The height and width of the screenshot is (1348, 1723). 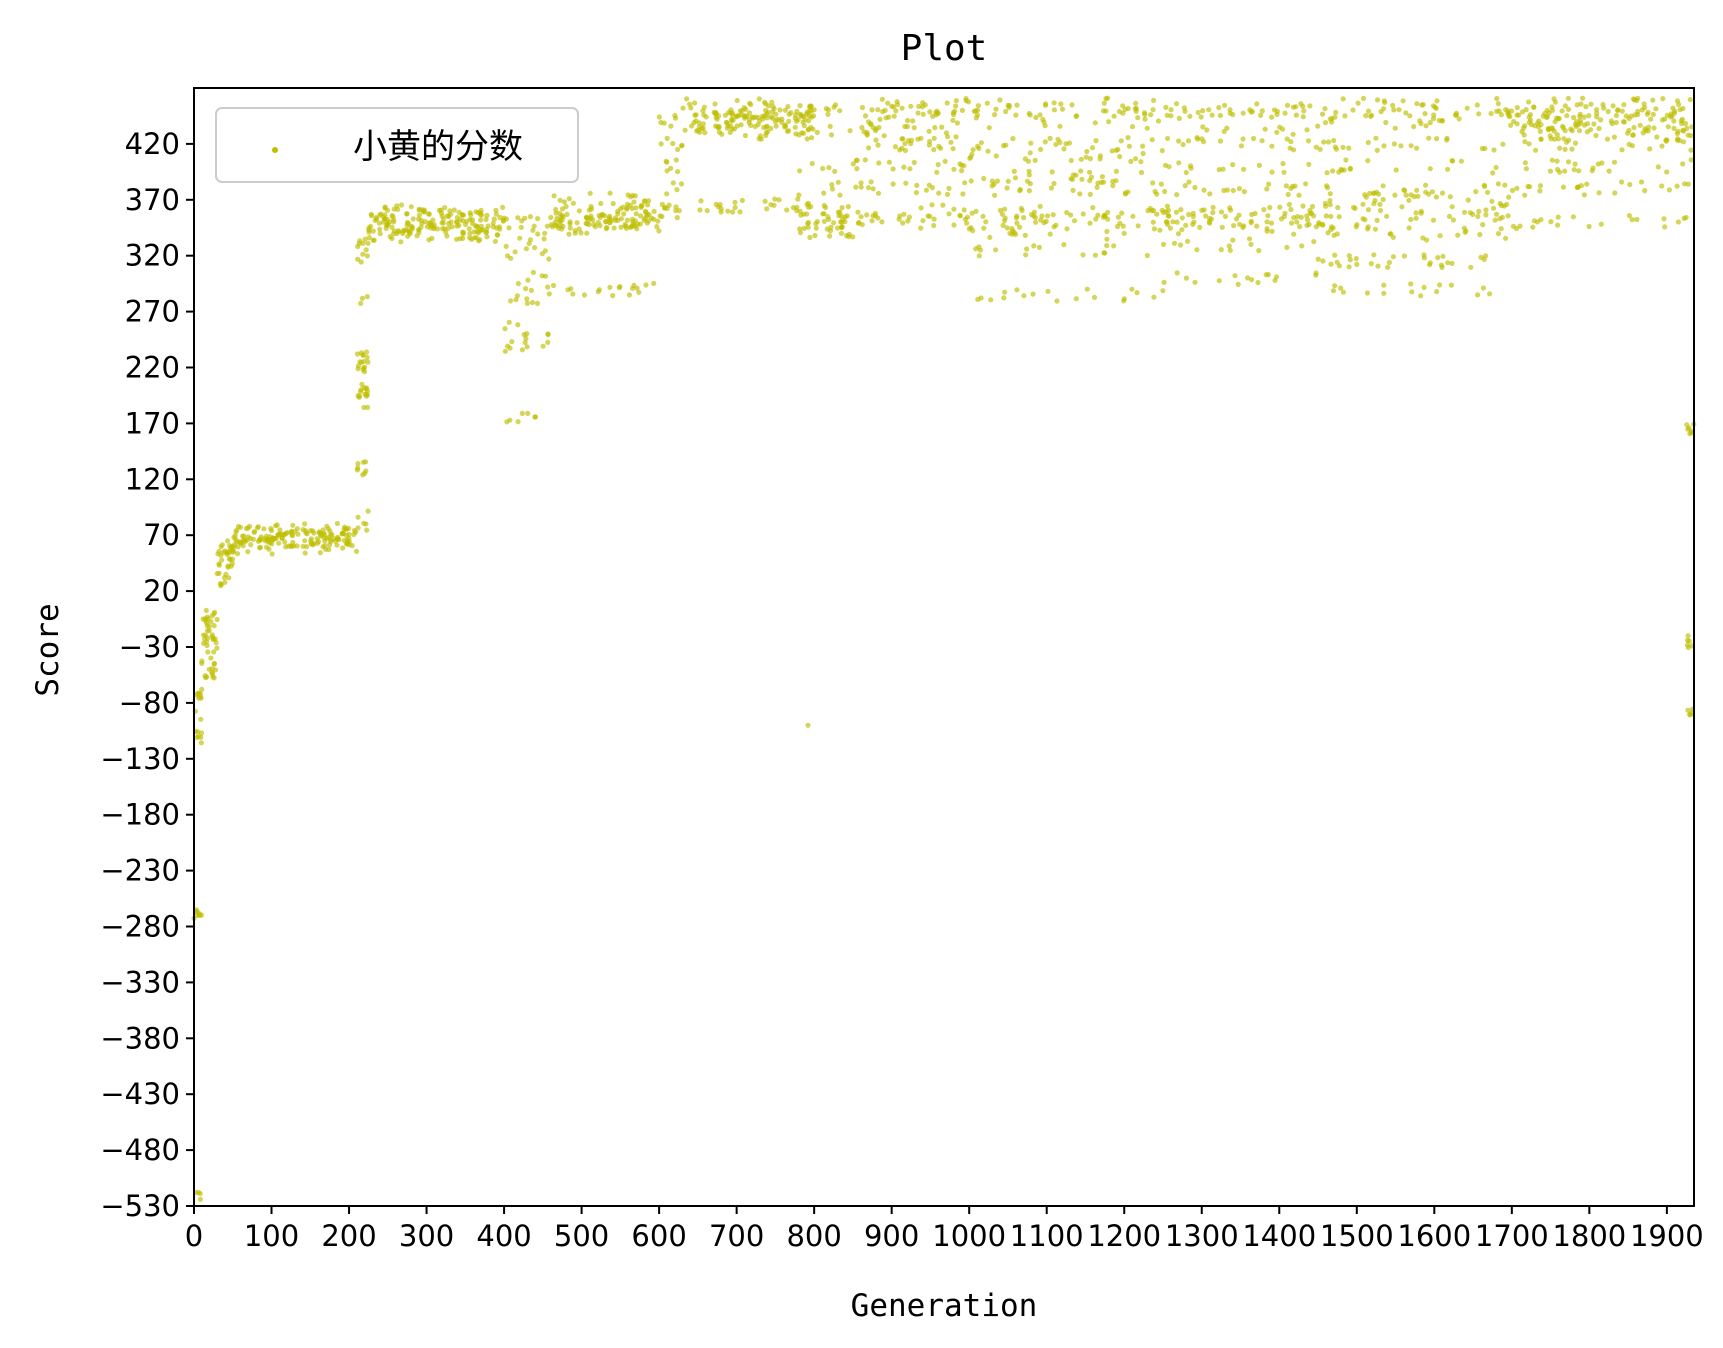 I want to click on y-tick-label: 170, so click(x=152, y=423).